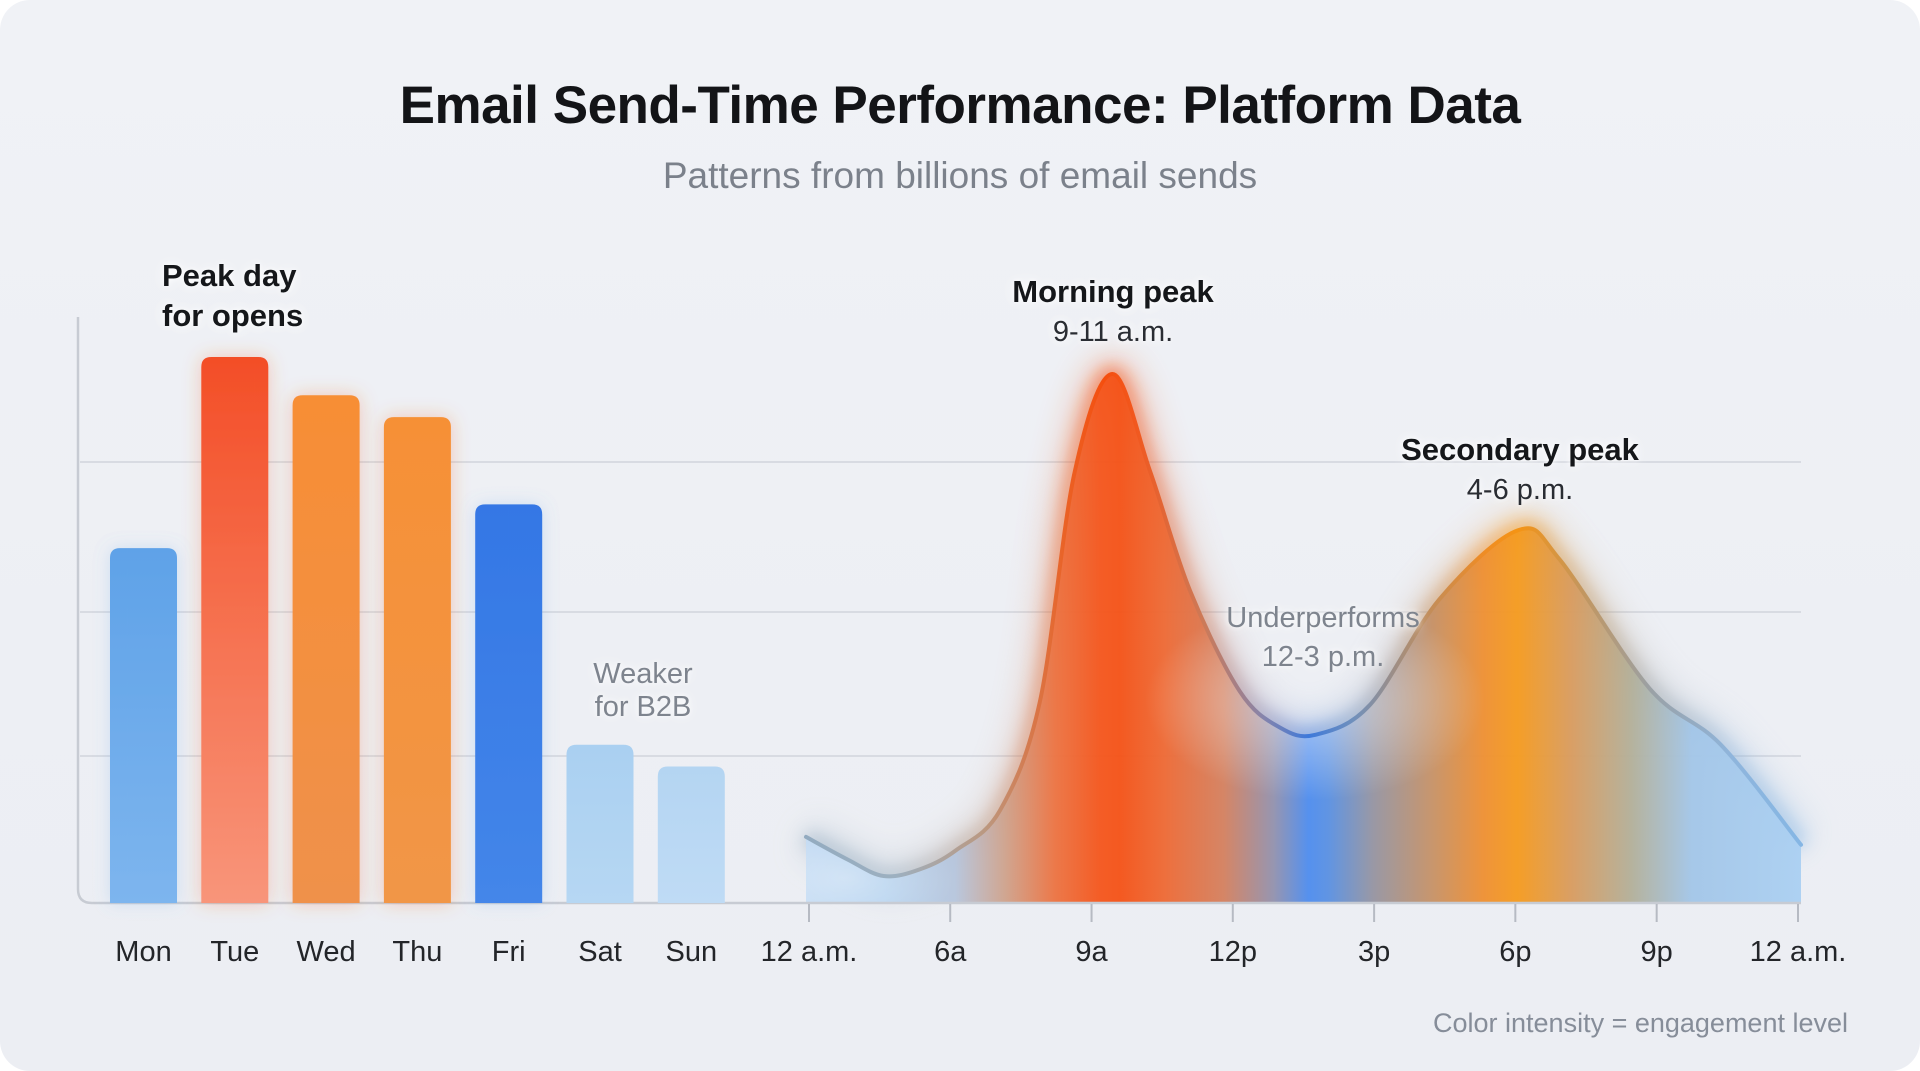 The width and height of the screenshot is (1920, 1071). What do you see at coordinates (600, 952) in the screenshot?
I see `x-label-sat: Sat` at bounding box center [600, 952].